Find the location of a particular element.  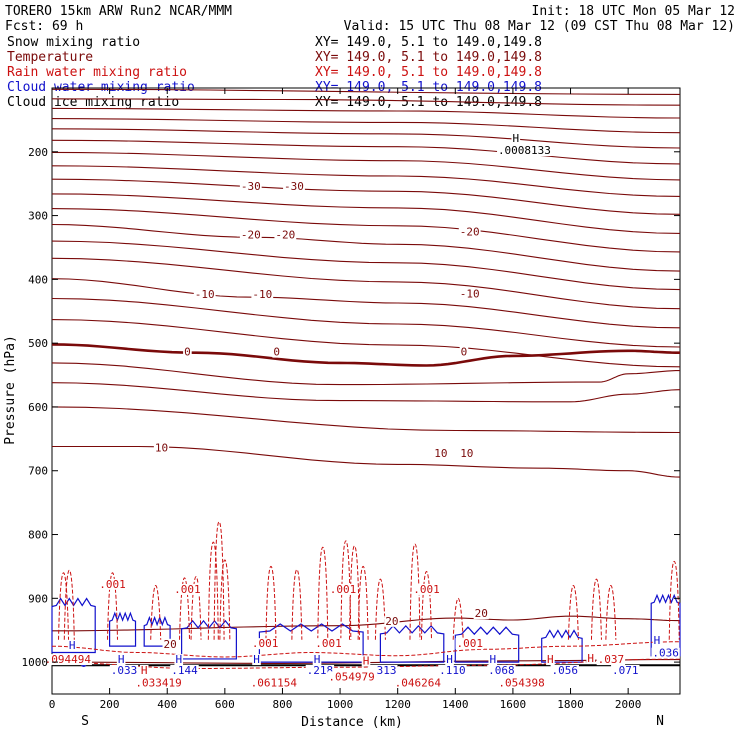

contour-label-3: -20 is located at coordinates (251, 234).